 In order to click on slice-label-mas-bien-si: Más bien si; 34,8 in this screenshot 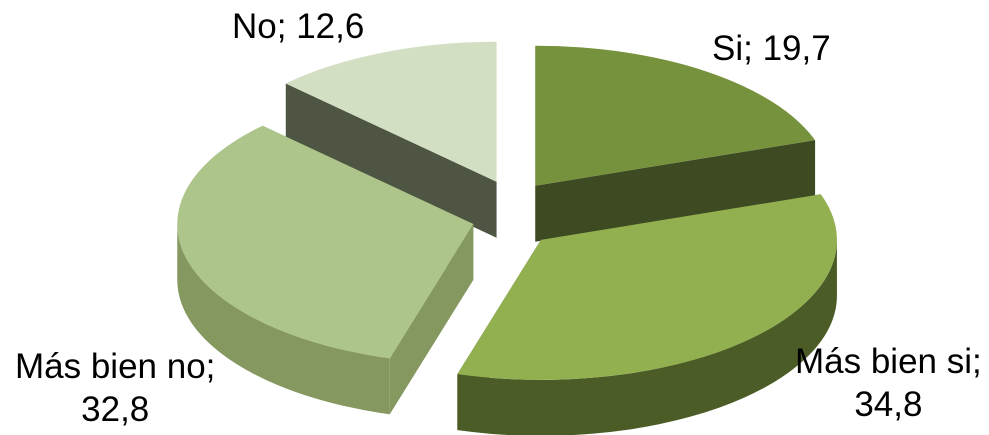, I will do `click(888, 383)`.